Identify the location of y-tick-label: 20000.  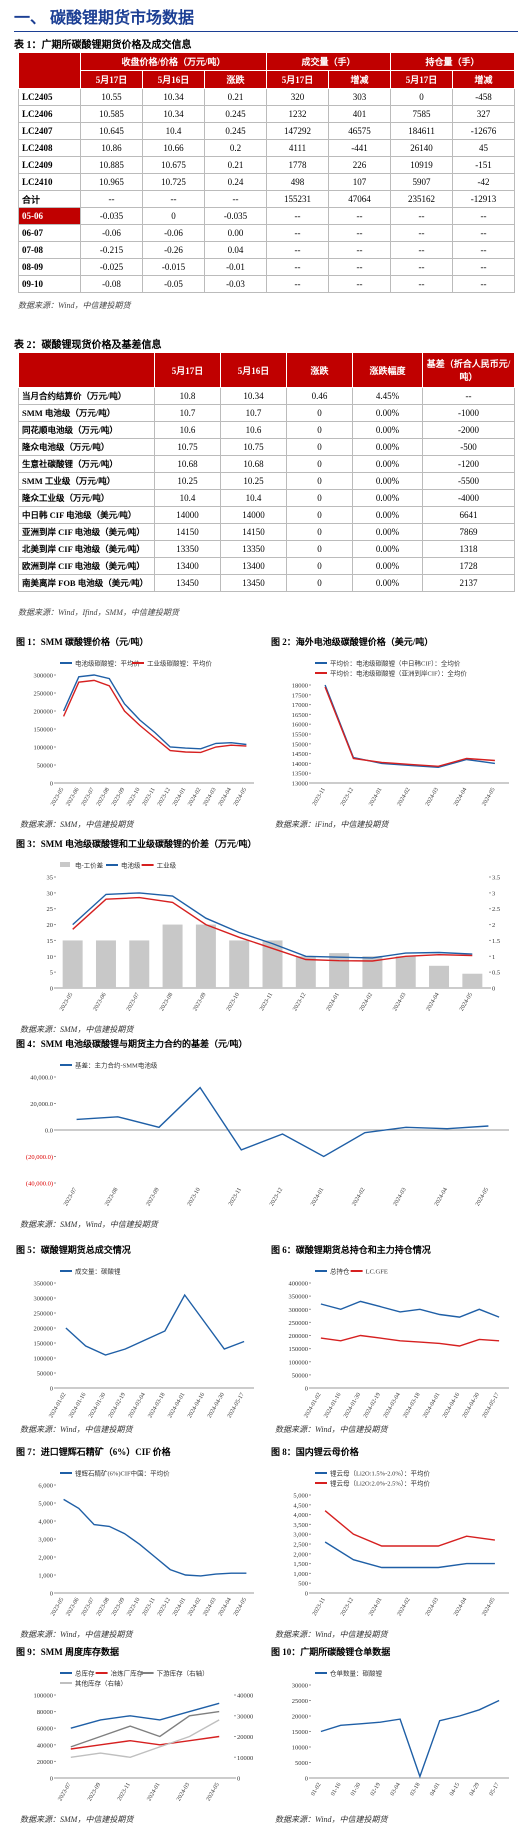
(45, 1762).